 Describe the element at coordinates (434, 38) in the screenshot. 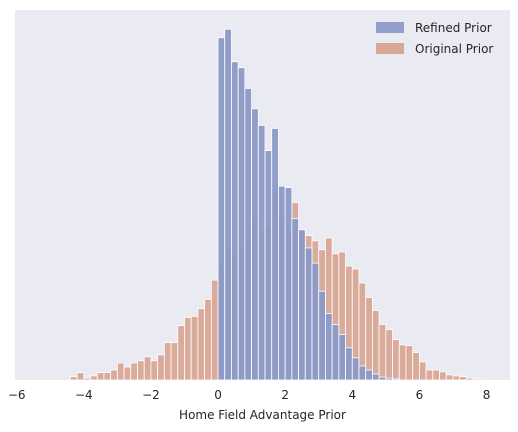

I see `legend: Refined Prior Original Prior` at that location.